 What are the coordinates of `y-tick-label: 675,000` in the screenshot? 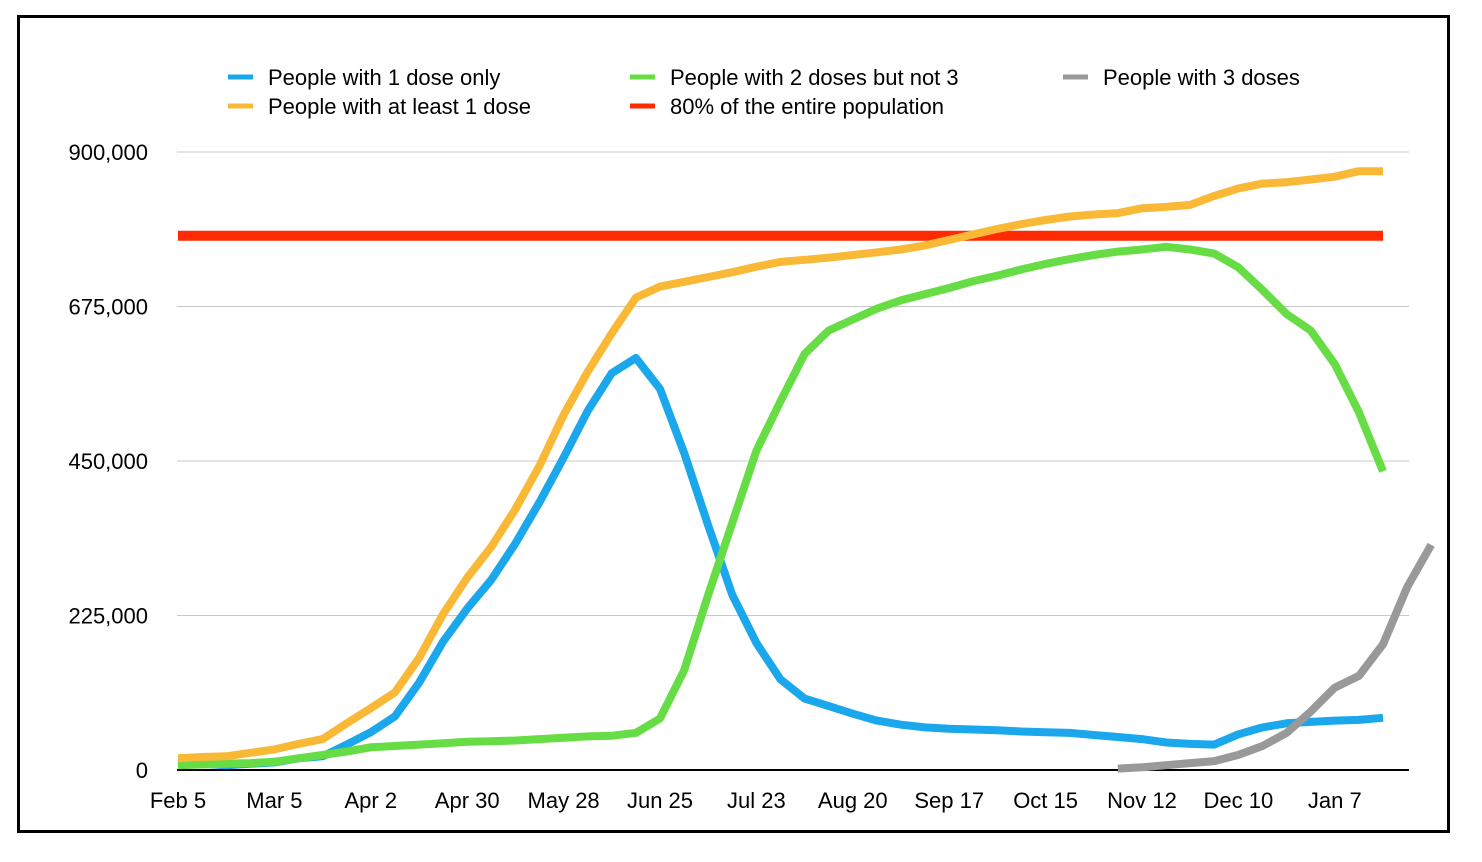 It's located at (108, 307).